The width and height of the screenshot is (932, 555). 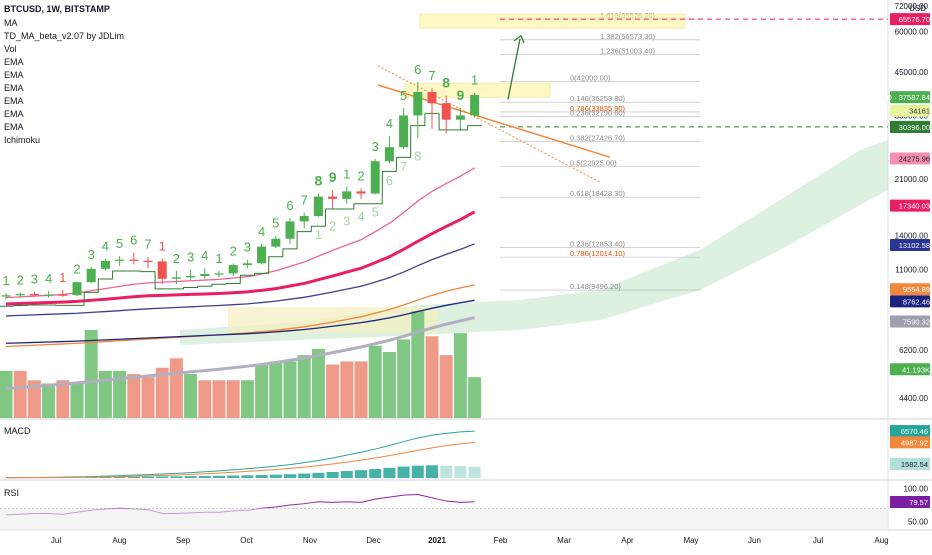 What do you see at coordinates (914, 245) in the screenshot?
I see `price-tag-text: 13102.58` at bounding box center [914, 245].